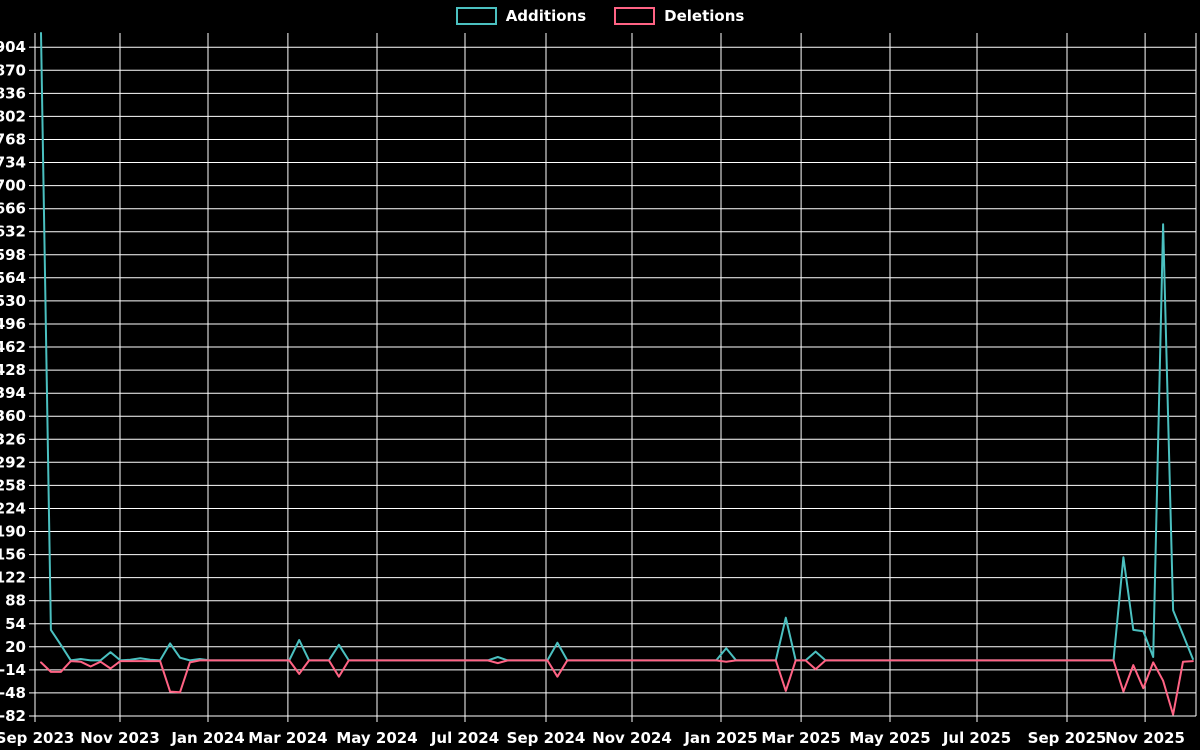  What do you see at coordinates (37, 738) in the screenshot?
I see `svg-text: Sep 2023` at bounding box center [37, 738].